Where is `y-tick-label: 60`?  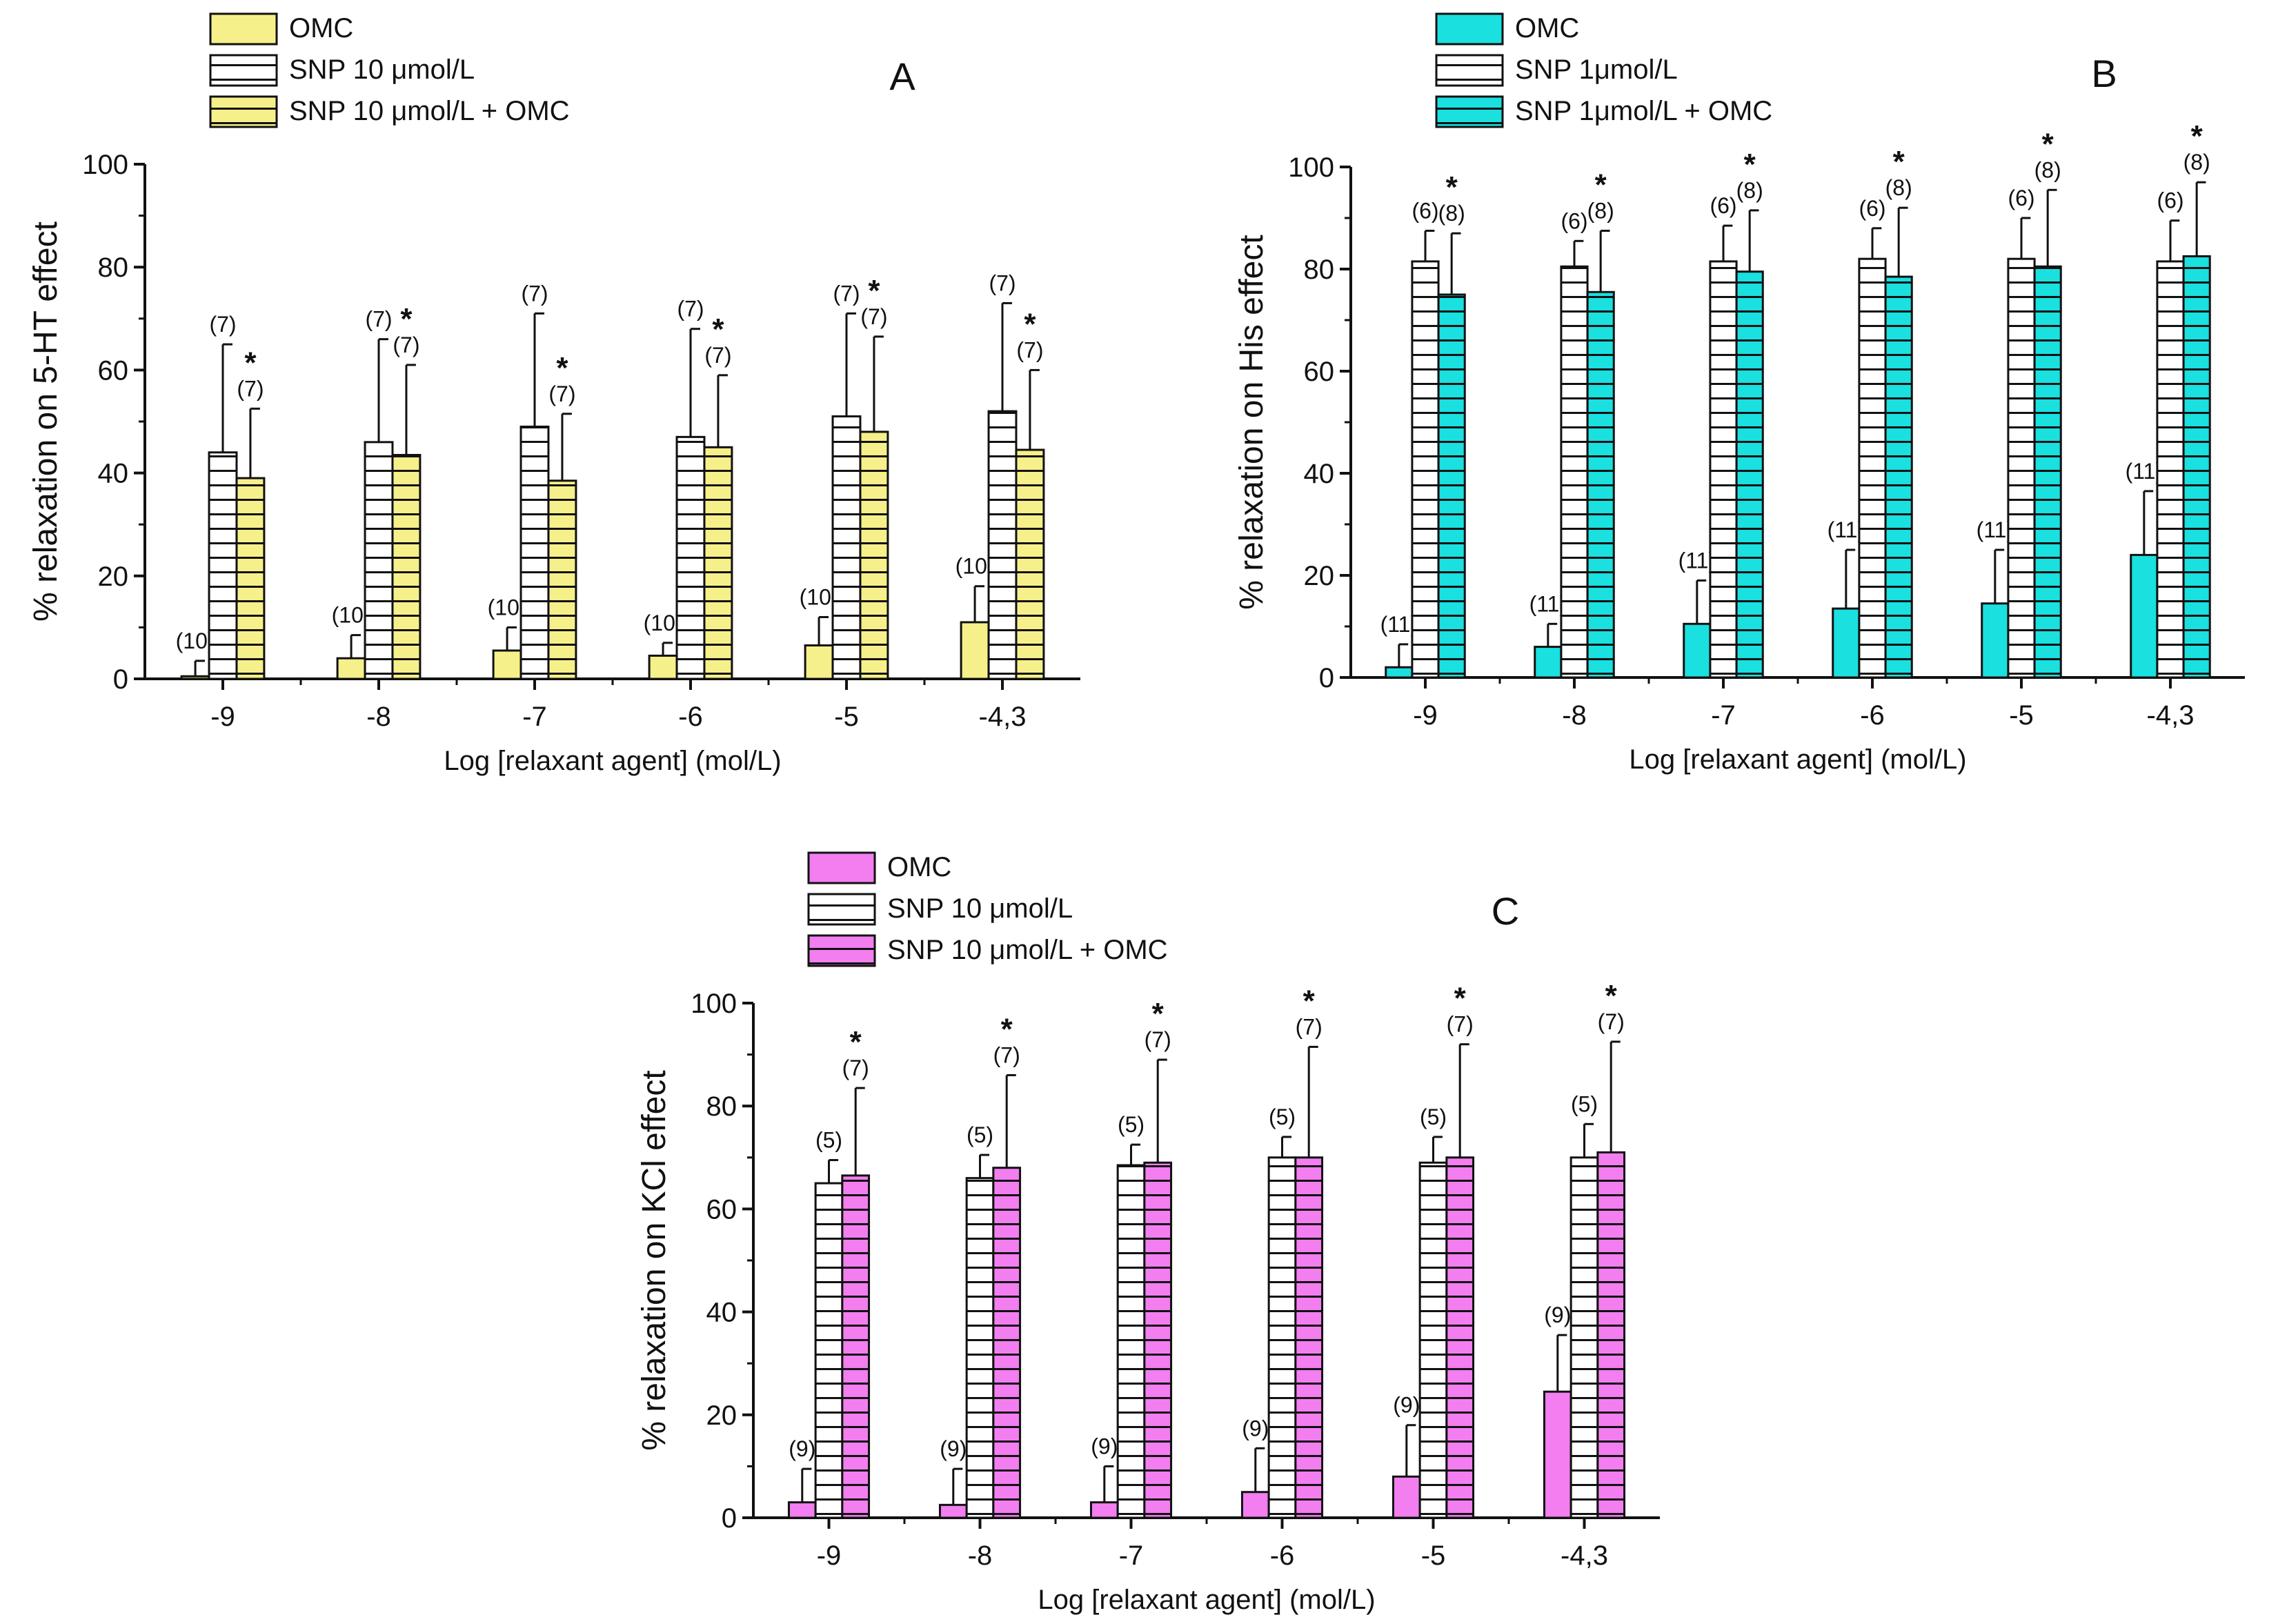 y-tick-label: 60 is located at coordinates (721, 1209).